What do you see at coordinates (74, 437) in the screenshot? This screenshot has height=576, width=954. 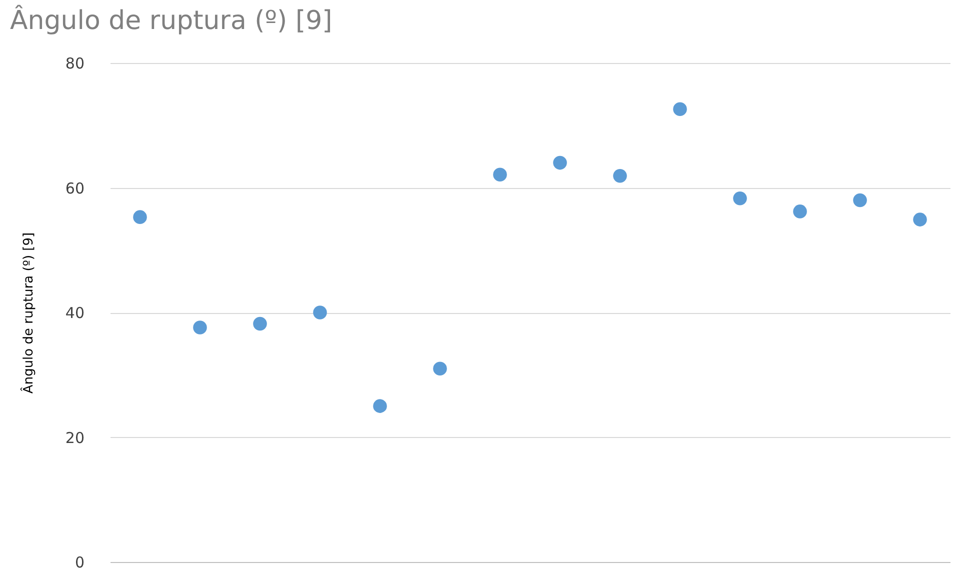 I see `y-tick-label: 20` at bounding box center [74, 437].